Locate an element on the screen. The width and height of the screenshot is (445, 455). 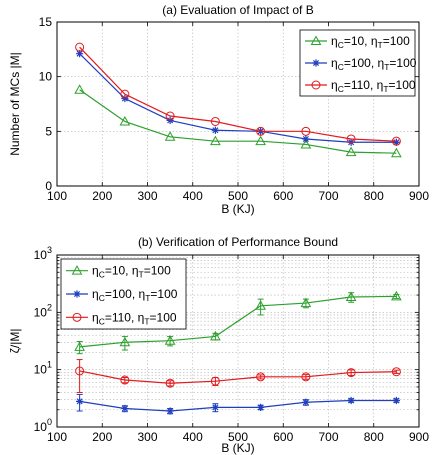
chart-a-xtick-label: 900 is located at coordinates (419, 196).